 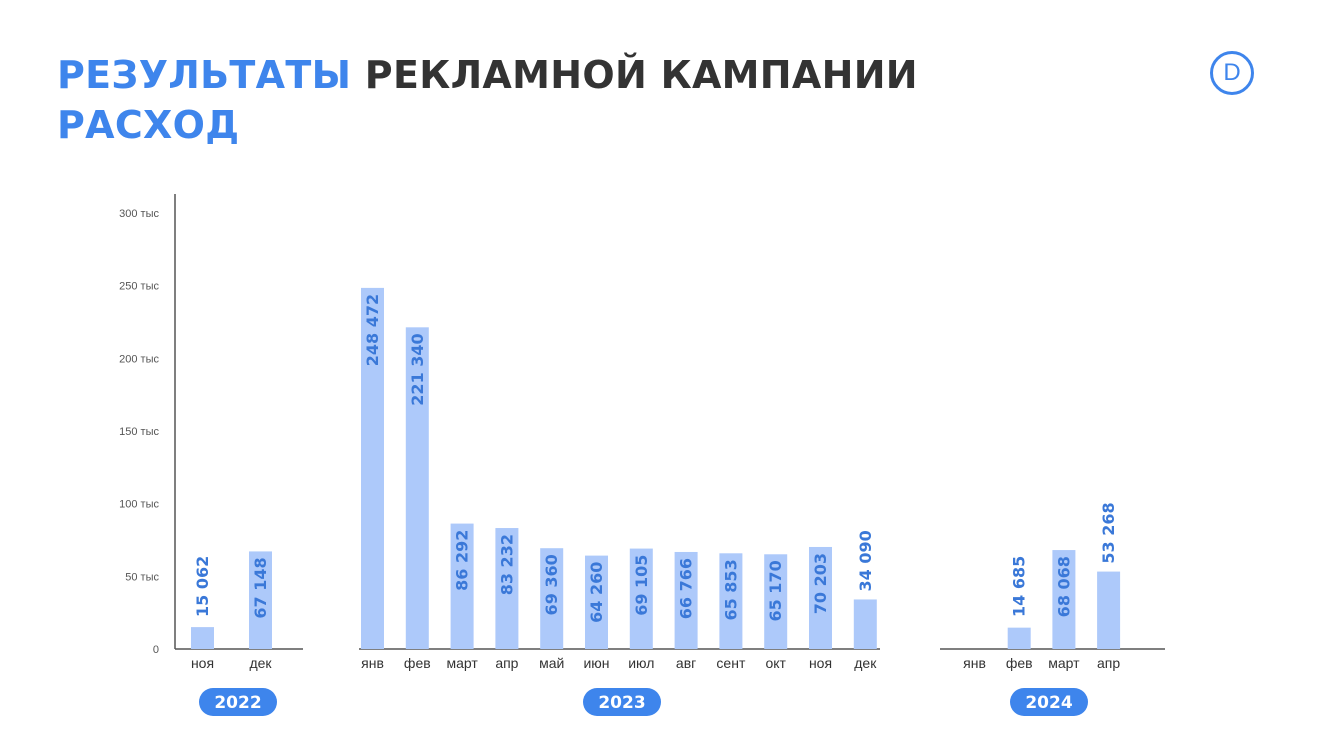 I want to click on category-label: авг, so click(x=686, y=663).